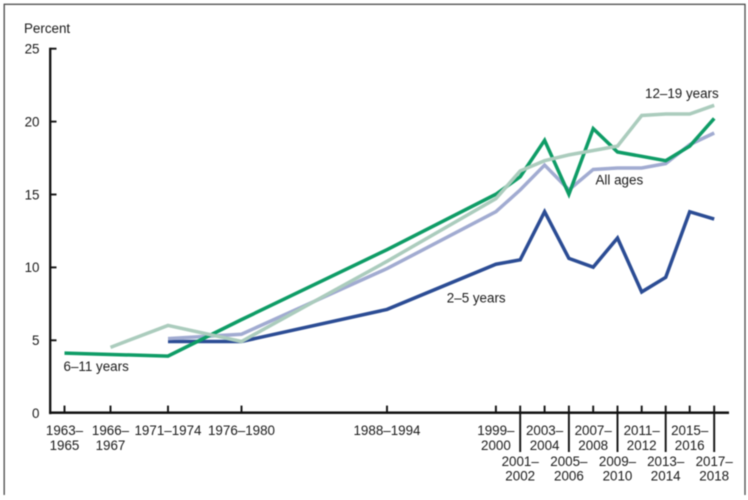 This screenshot has height=500, width=748. Describe the element at coordinates (111, 445) in the screenshot. I see `x-tick-label: 1967` at that location.